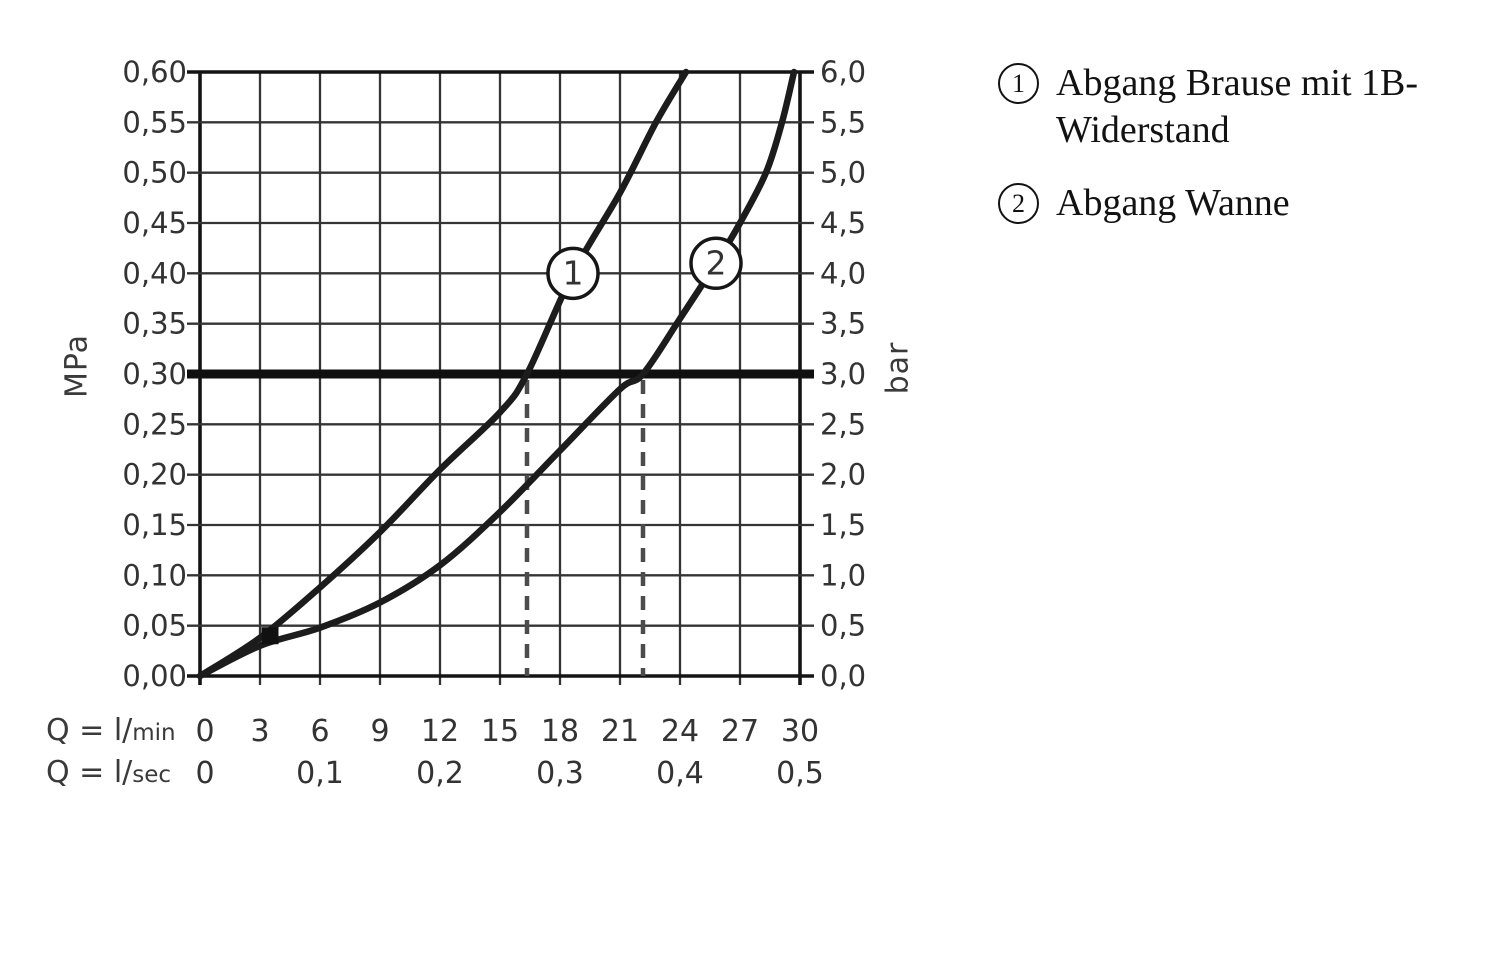 This screenshot has height=956, width=1500. I want to click on y-tick-mpa: 0,35, so click(154, 324).